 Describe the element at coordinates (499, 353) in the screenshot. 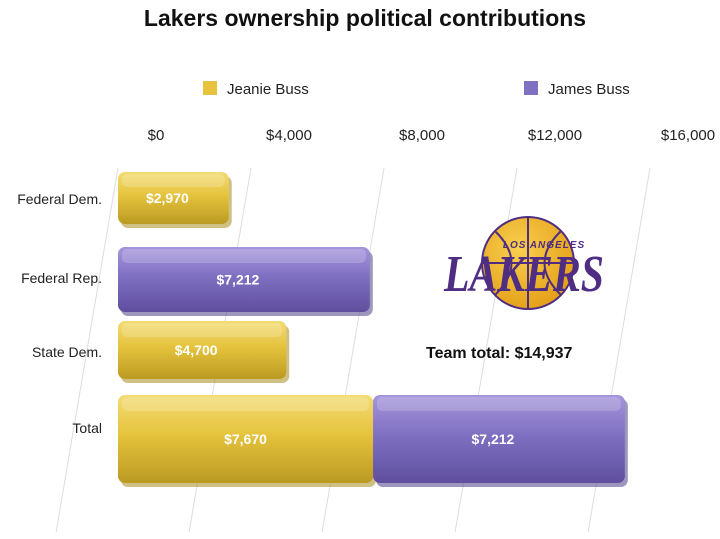

I see `team-total-annotation: Team total: $14,937` at that location.